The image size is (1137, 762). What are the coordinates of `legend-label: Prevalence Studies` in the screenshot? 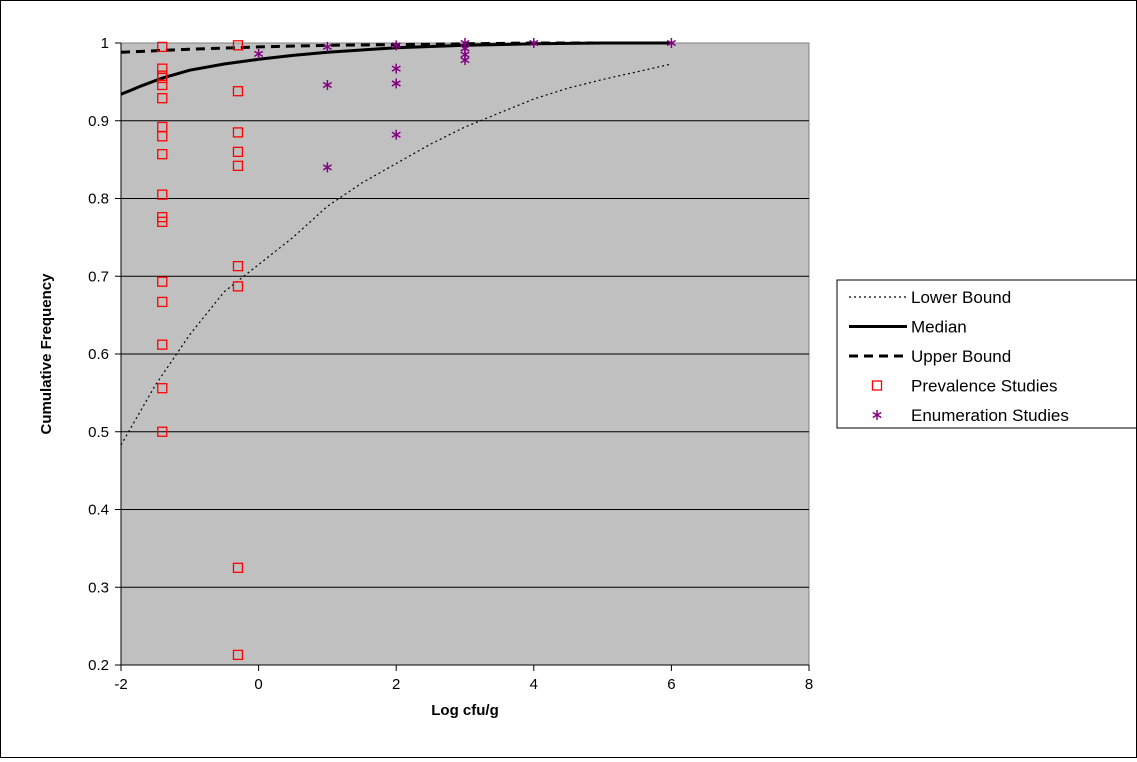 It's located at (984, 386).